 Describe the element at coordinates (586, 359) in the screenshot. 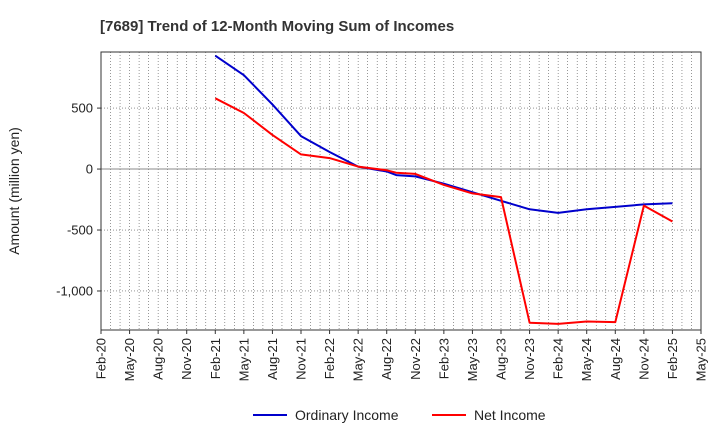

I see `x-tick-label: May-24` at that location.